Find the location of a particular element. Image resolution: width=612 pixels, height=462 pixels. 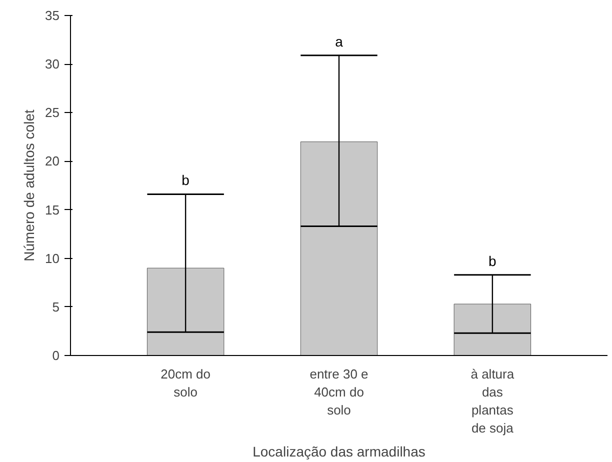

y-tick-label: 30 is located at coordinates (52, 64).